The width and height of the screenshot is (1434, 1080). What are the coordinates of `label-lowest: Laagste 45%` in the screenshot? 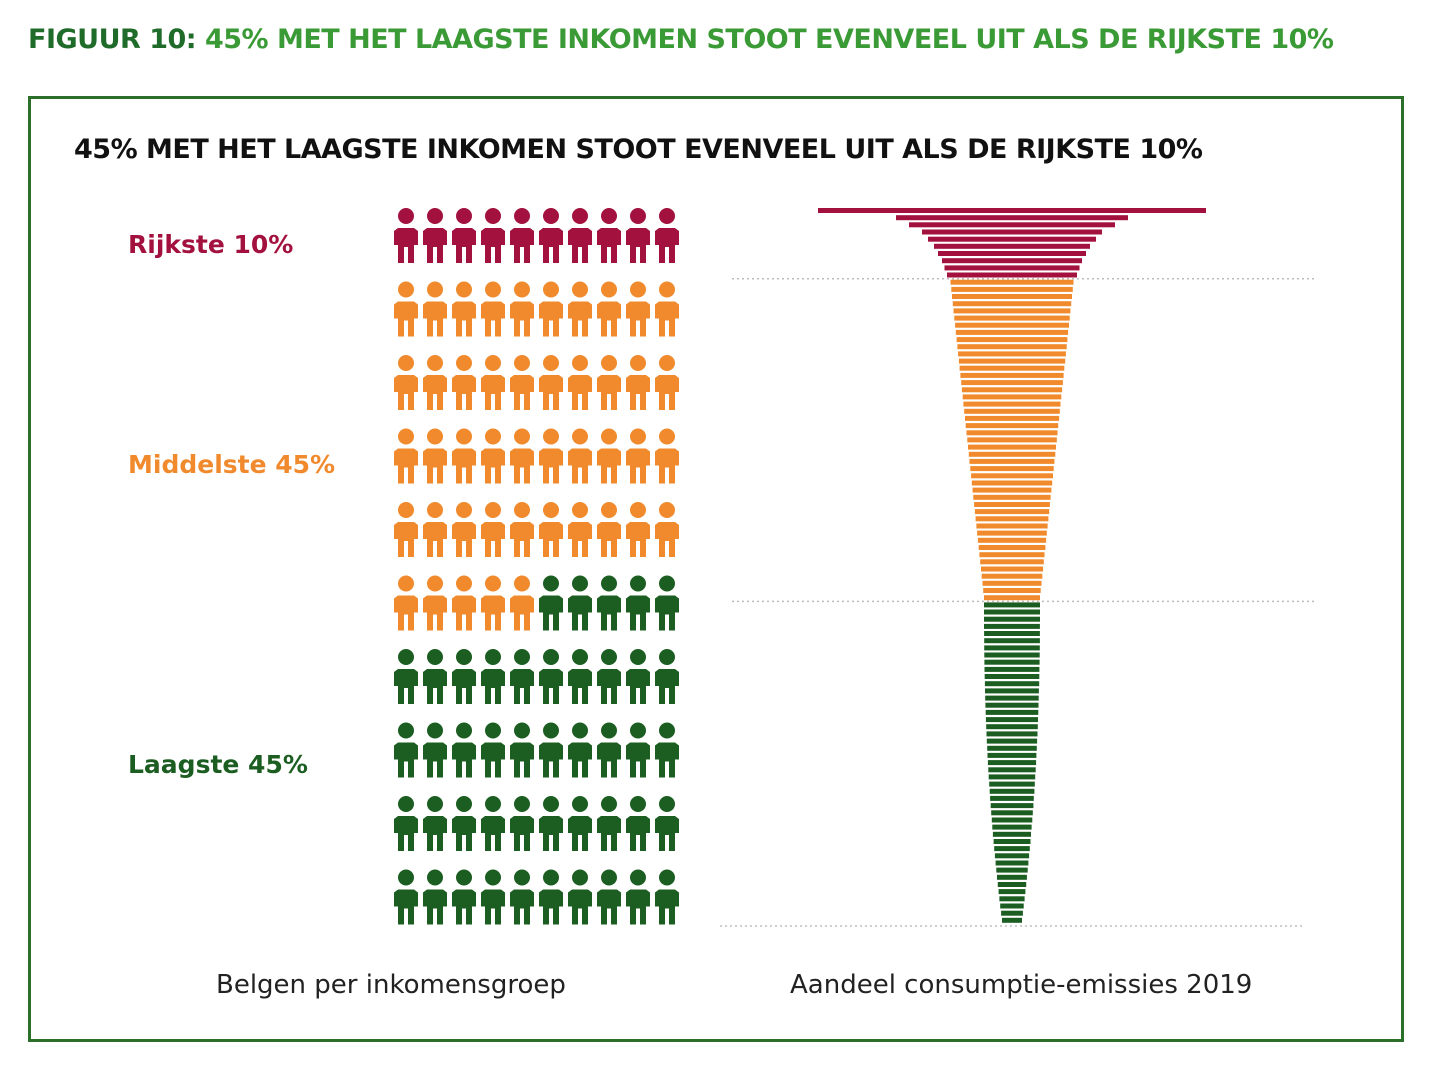 It's located at (218, 764).